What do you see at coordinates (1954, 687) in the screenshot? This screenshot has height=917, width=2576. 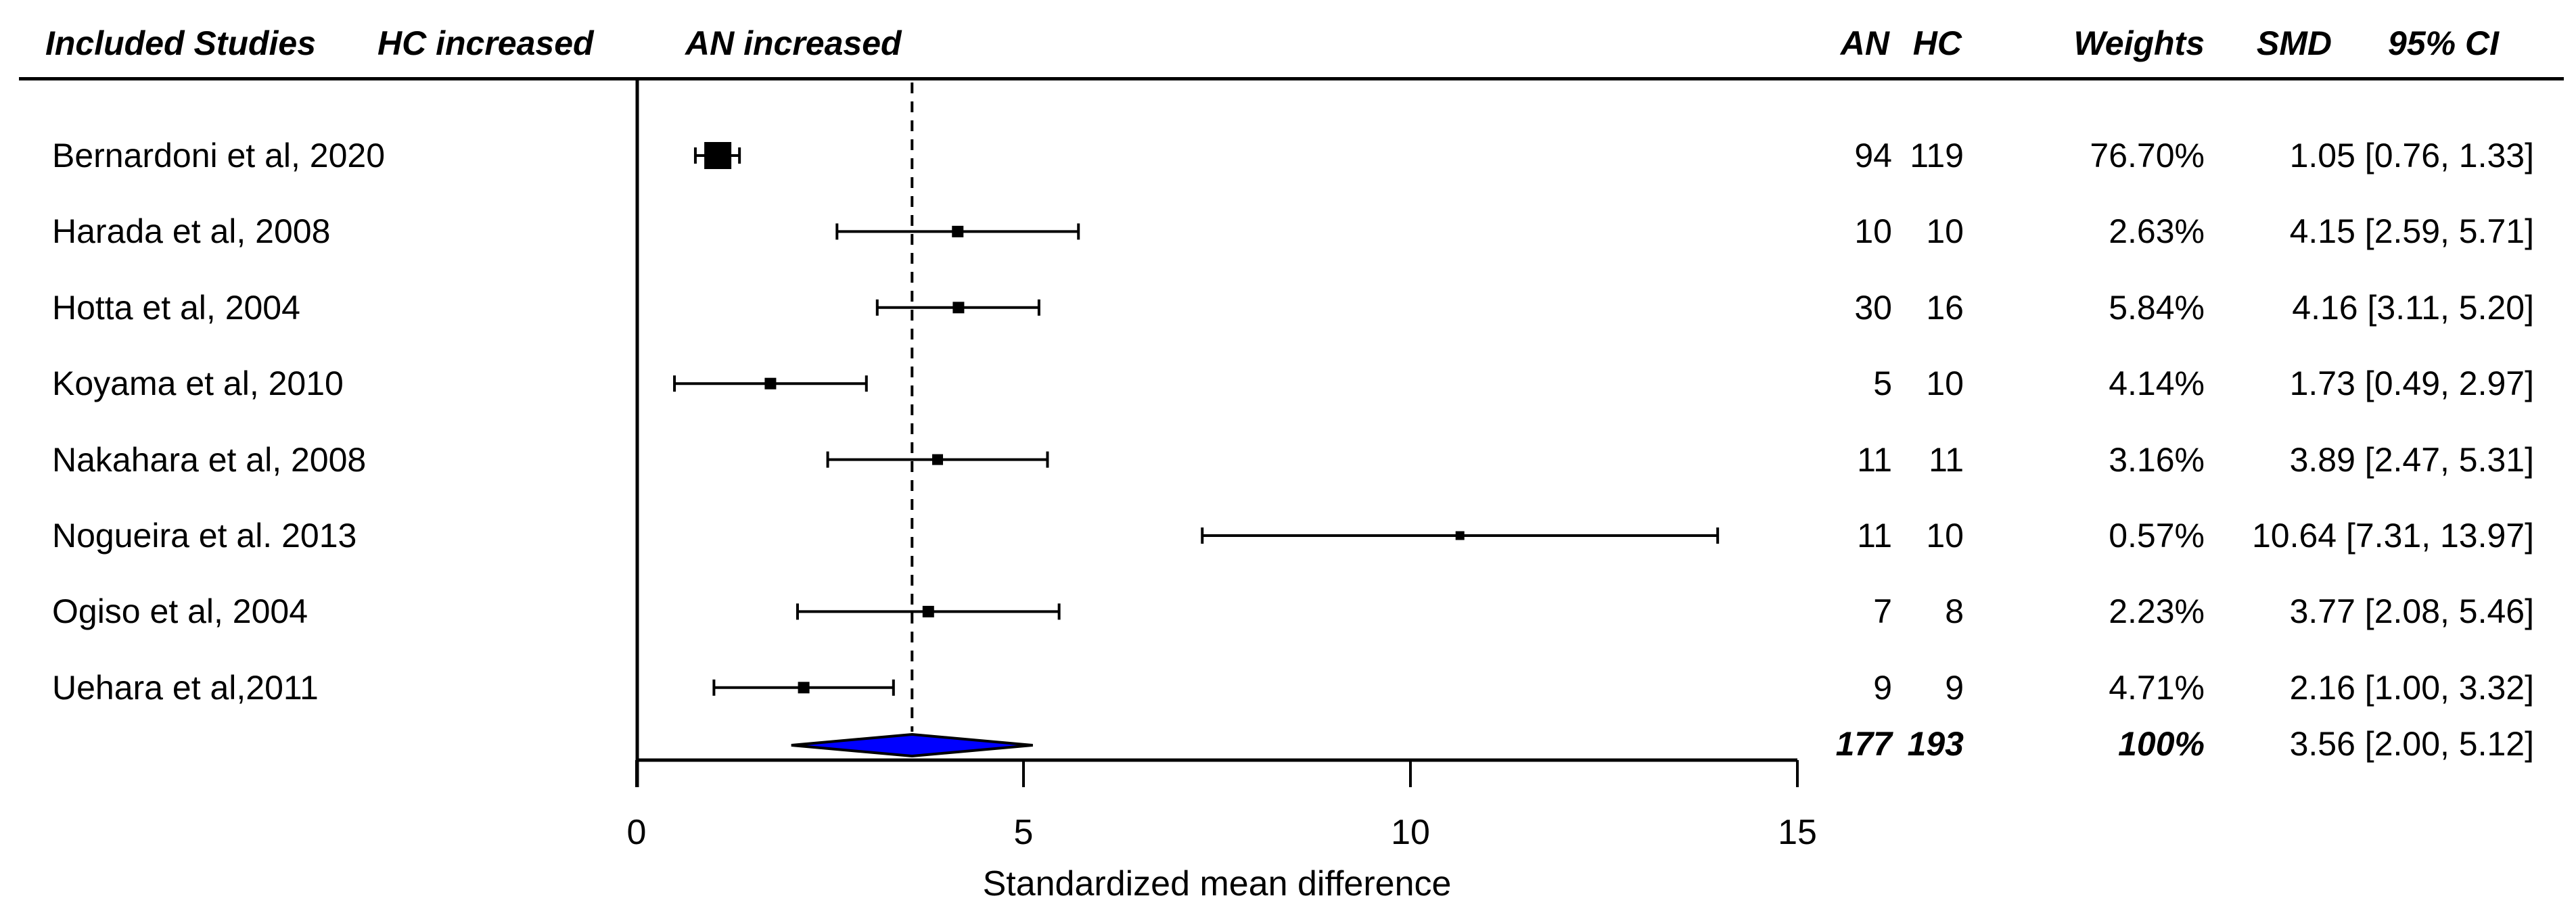 I see `hc-count: 9` at bounding box center [1954, 687].